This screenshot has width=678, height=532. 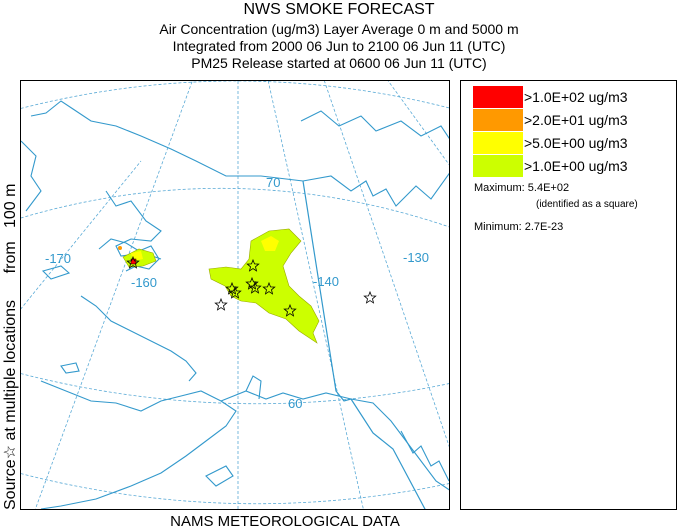 I want to click on legend-item-level1: >1.0E+00 ug/m3, so click(x=573, y=166).